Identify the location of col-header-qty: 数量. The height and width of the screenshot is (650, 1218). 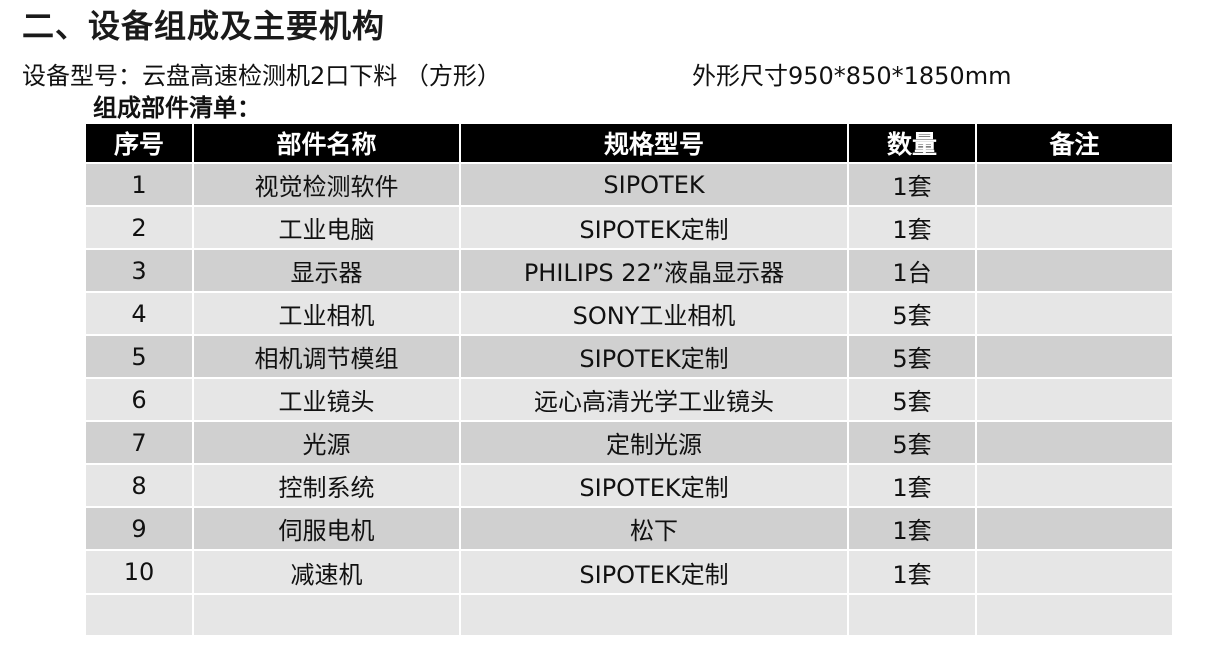
(913, 144).